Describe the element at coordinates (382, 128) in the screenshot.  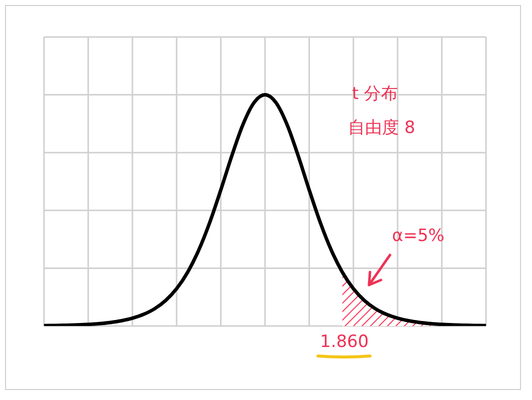
I see `annotation: 自由度 8` at that location.